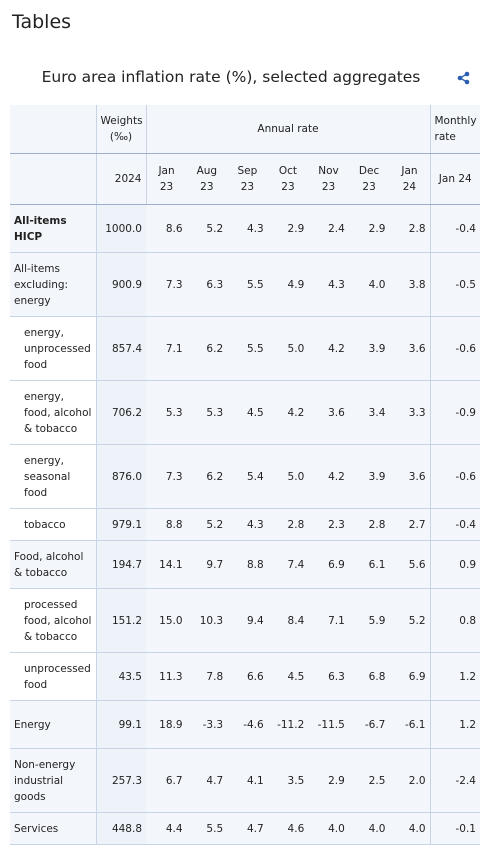 The height and width of the screenshot is (863, 489). Describe the element at coordinates (207, 476) in the screenshot. I see `cell: 6.2` at that location.